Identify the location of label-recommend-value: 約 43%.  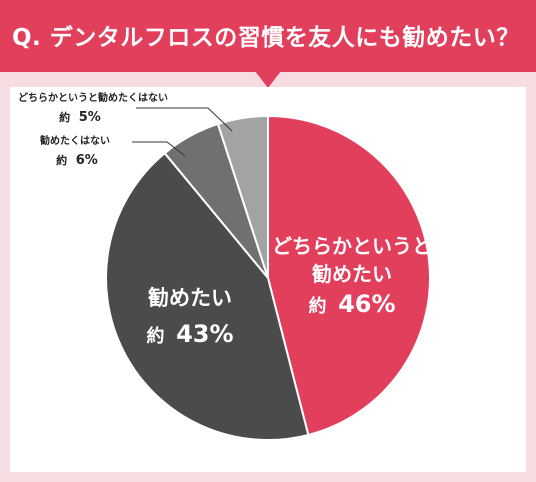
(189, 334).